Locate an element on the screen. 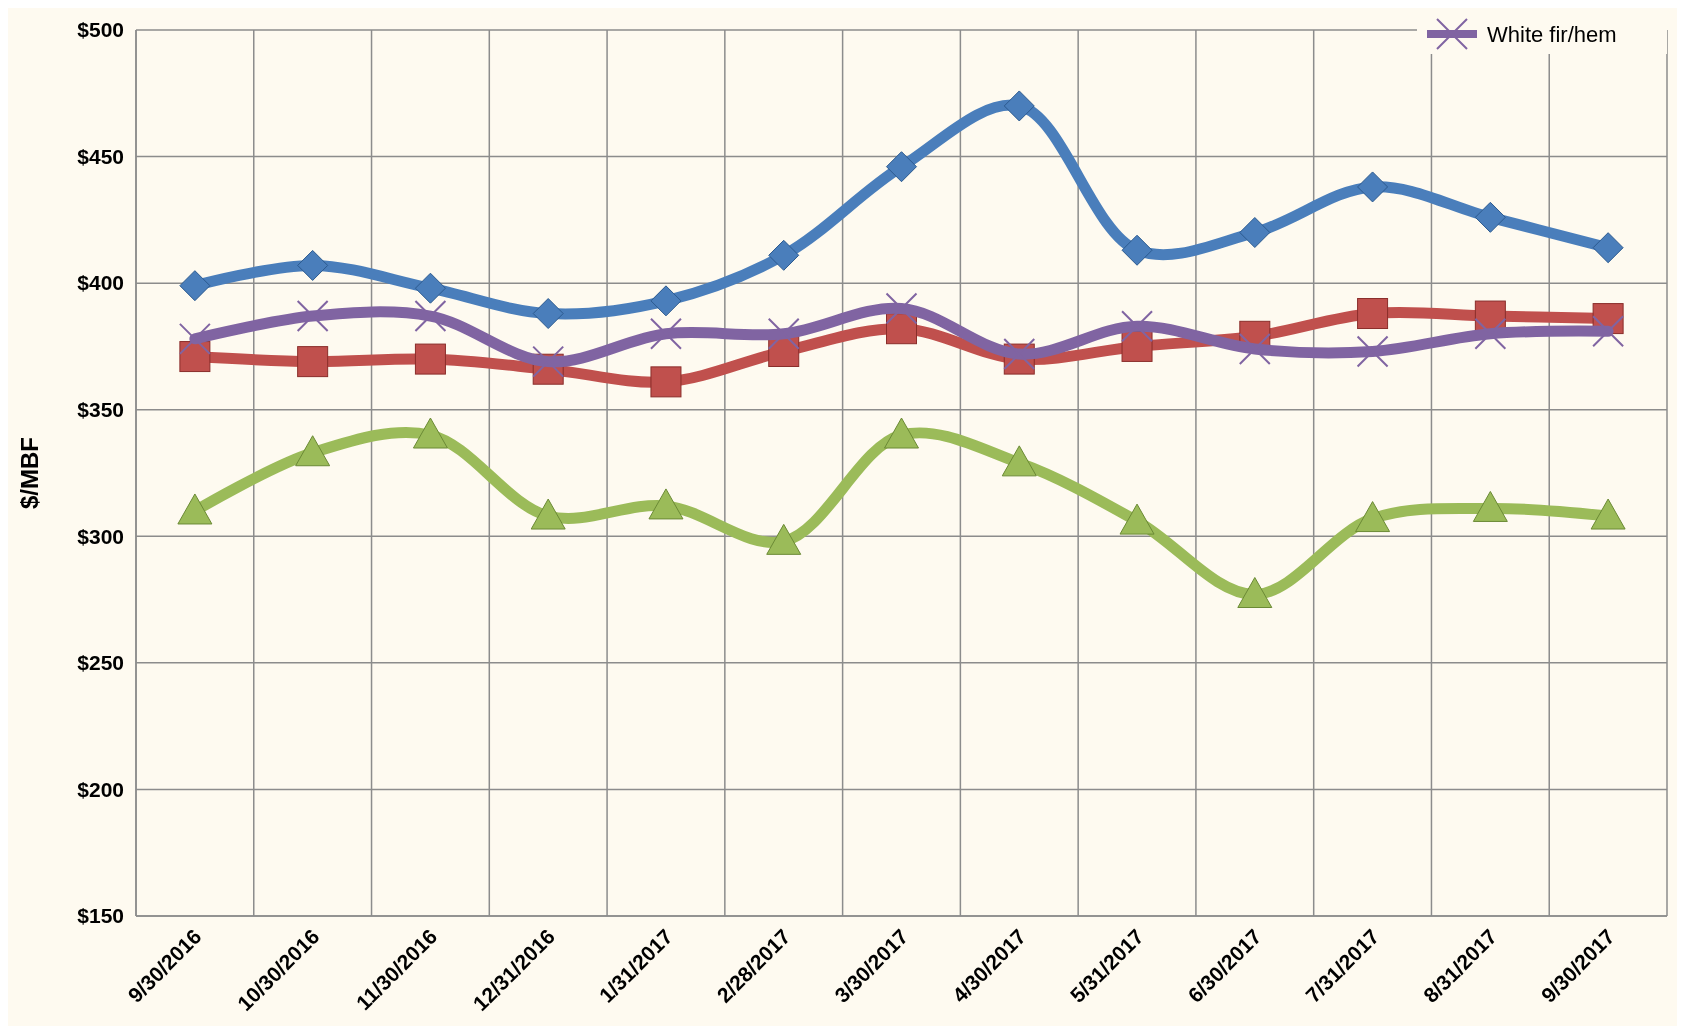 The width and height of the screenshot is (1685, 1034). y-tick-label: $500 is located at coordinates (100, 30).